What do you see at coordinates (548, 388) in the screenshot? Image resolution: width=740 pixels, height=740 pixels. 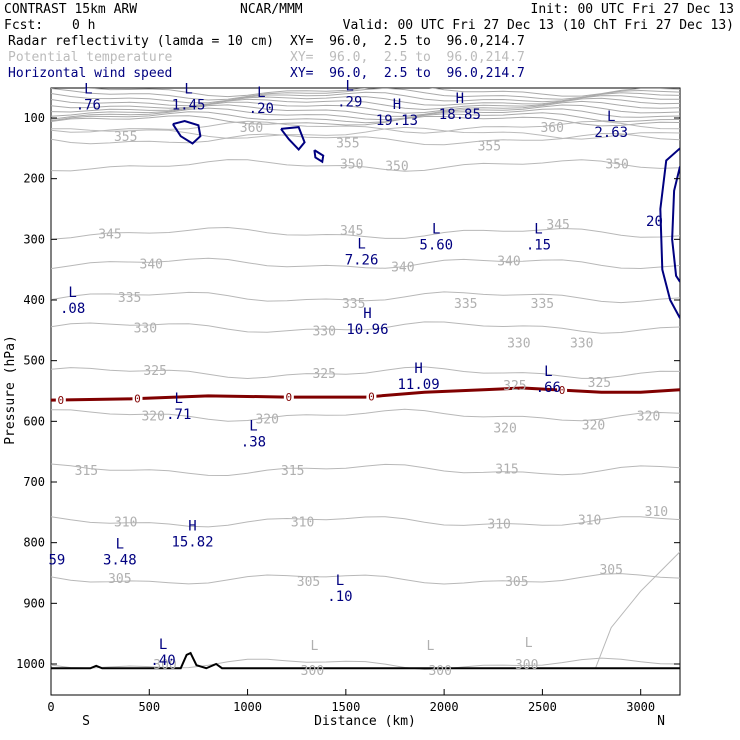 I see `wind-extremum-value: .66` at bounding box center [548, 388].